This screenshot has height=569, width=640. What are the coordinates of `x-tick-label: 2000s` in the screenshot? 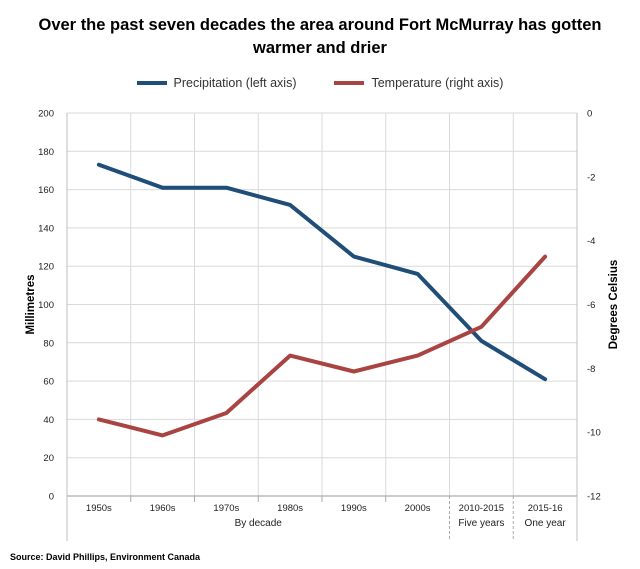 It's located at (418, 508).